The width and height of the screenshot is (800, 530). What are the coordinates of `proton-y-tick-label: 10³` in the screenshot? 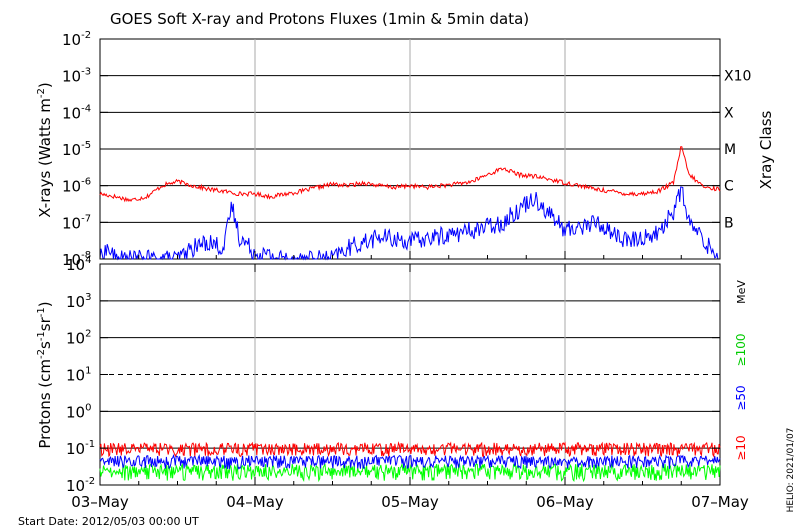 It's located at (78, 301).